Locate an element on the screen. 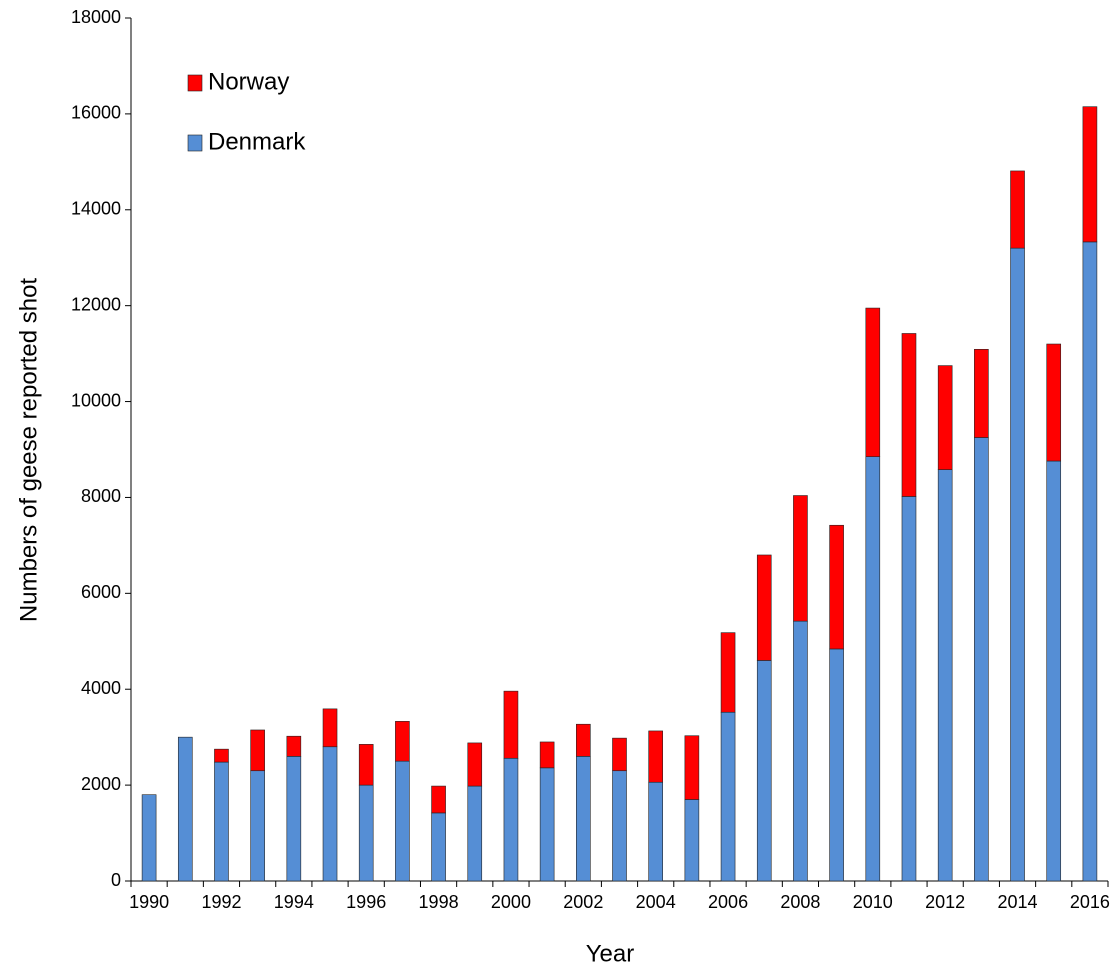 This screenshot has width=1120, height=977. x-tick-label: 1996 is located at coordinates (366, 902).